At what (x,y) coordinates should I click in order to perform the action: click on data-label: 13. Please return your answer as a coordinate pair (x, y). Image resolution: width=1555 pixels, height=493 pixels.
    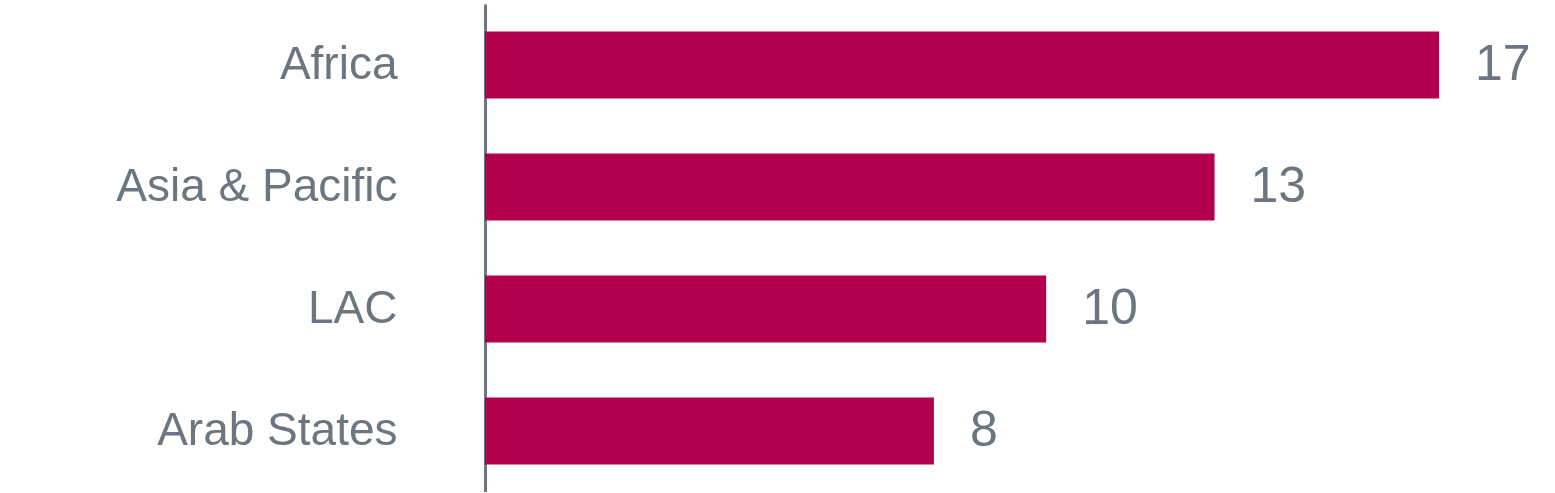
    Looking at the image, I should click on (1278, 185).